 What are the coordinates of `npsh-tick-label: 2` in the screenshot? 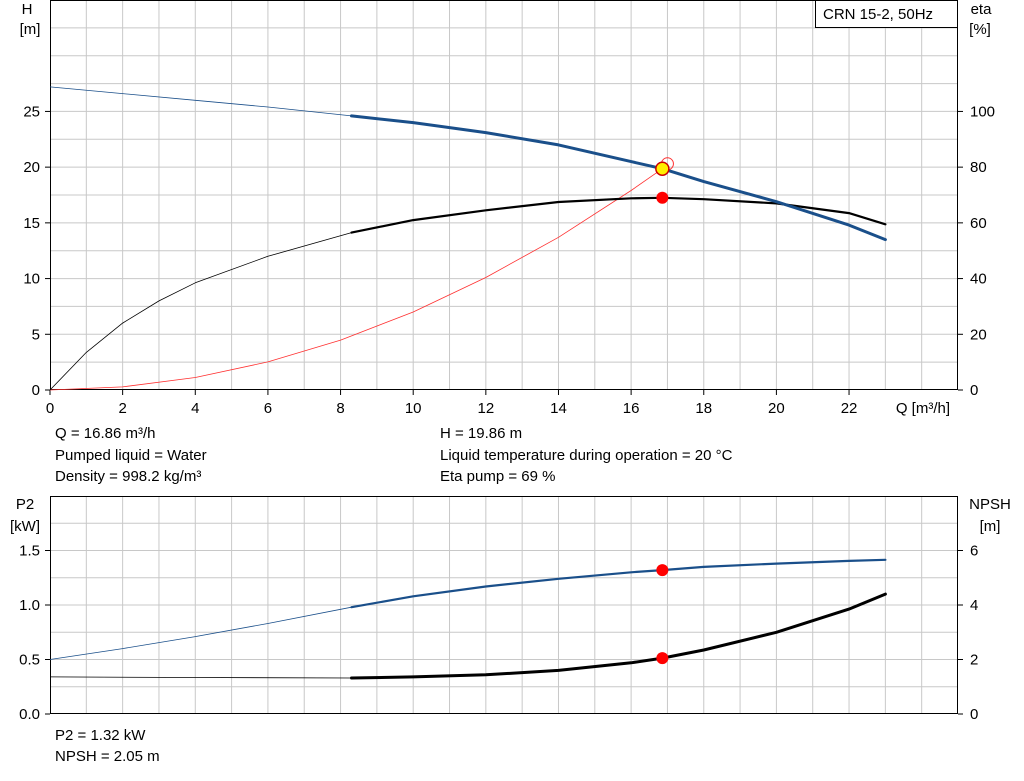 It's located at (974, 660).